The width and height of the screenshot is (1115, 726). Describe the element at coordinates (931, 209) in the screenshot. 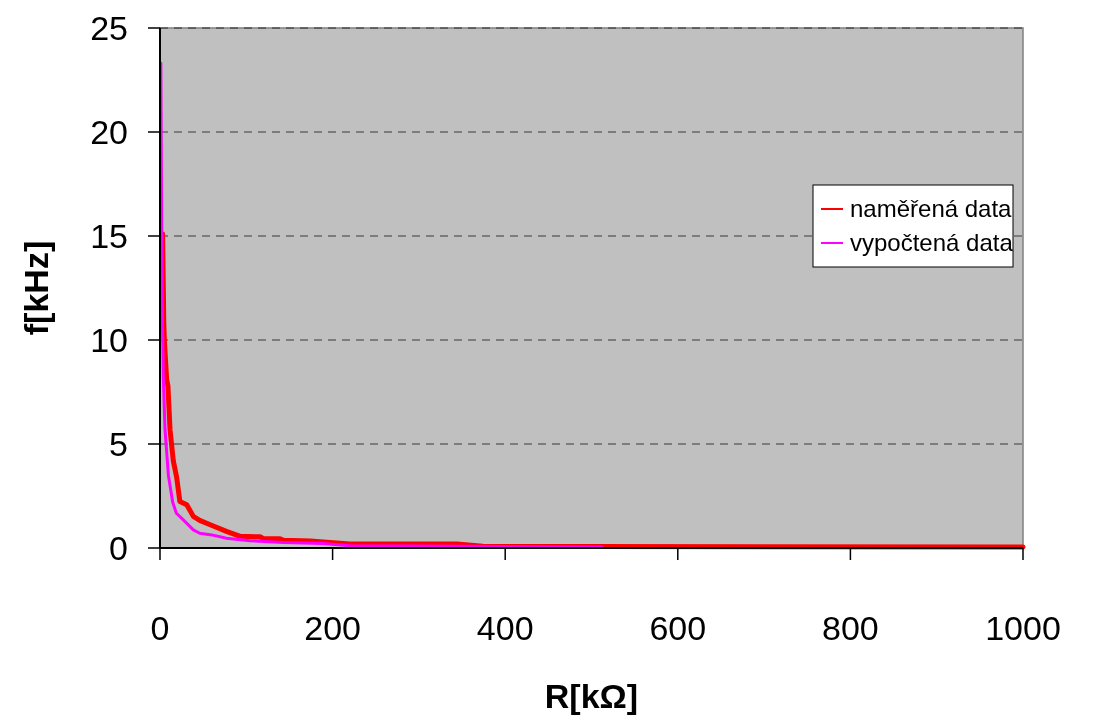

I see `legend-label: naměřená data` at that location.